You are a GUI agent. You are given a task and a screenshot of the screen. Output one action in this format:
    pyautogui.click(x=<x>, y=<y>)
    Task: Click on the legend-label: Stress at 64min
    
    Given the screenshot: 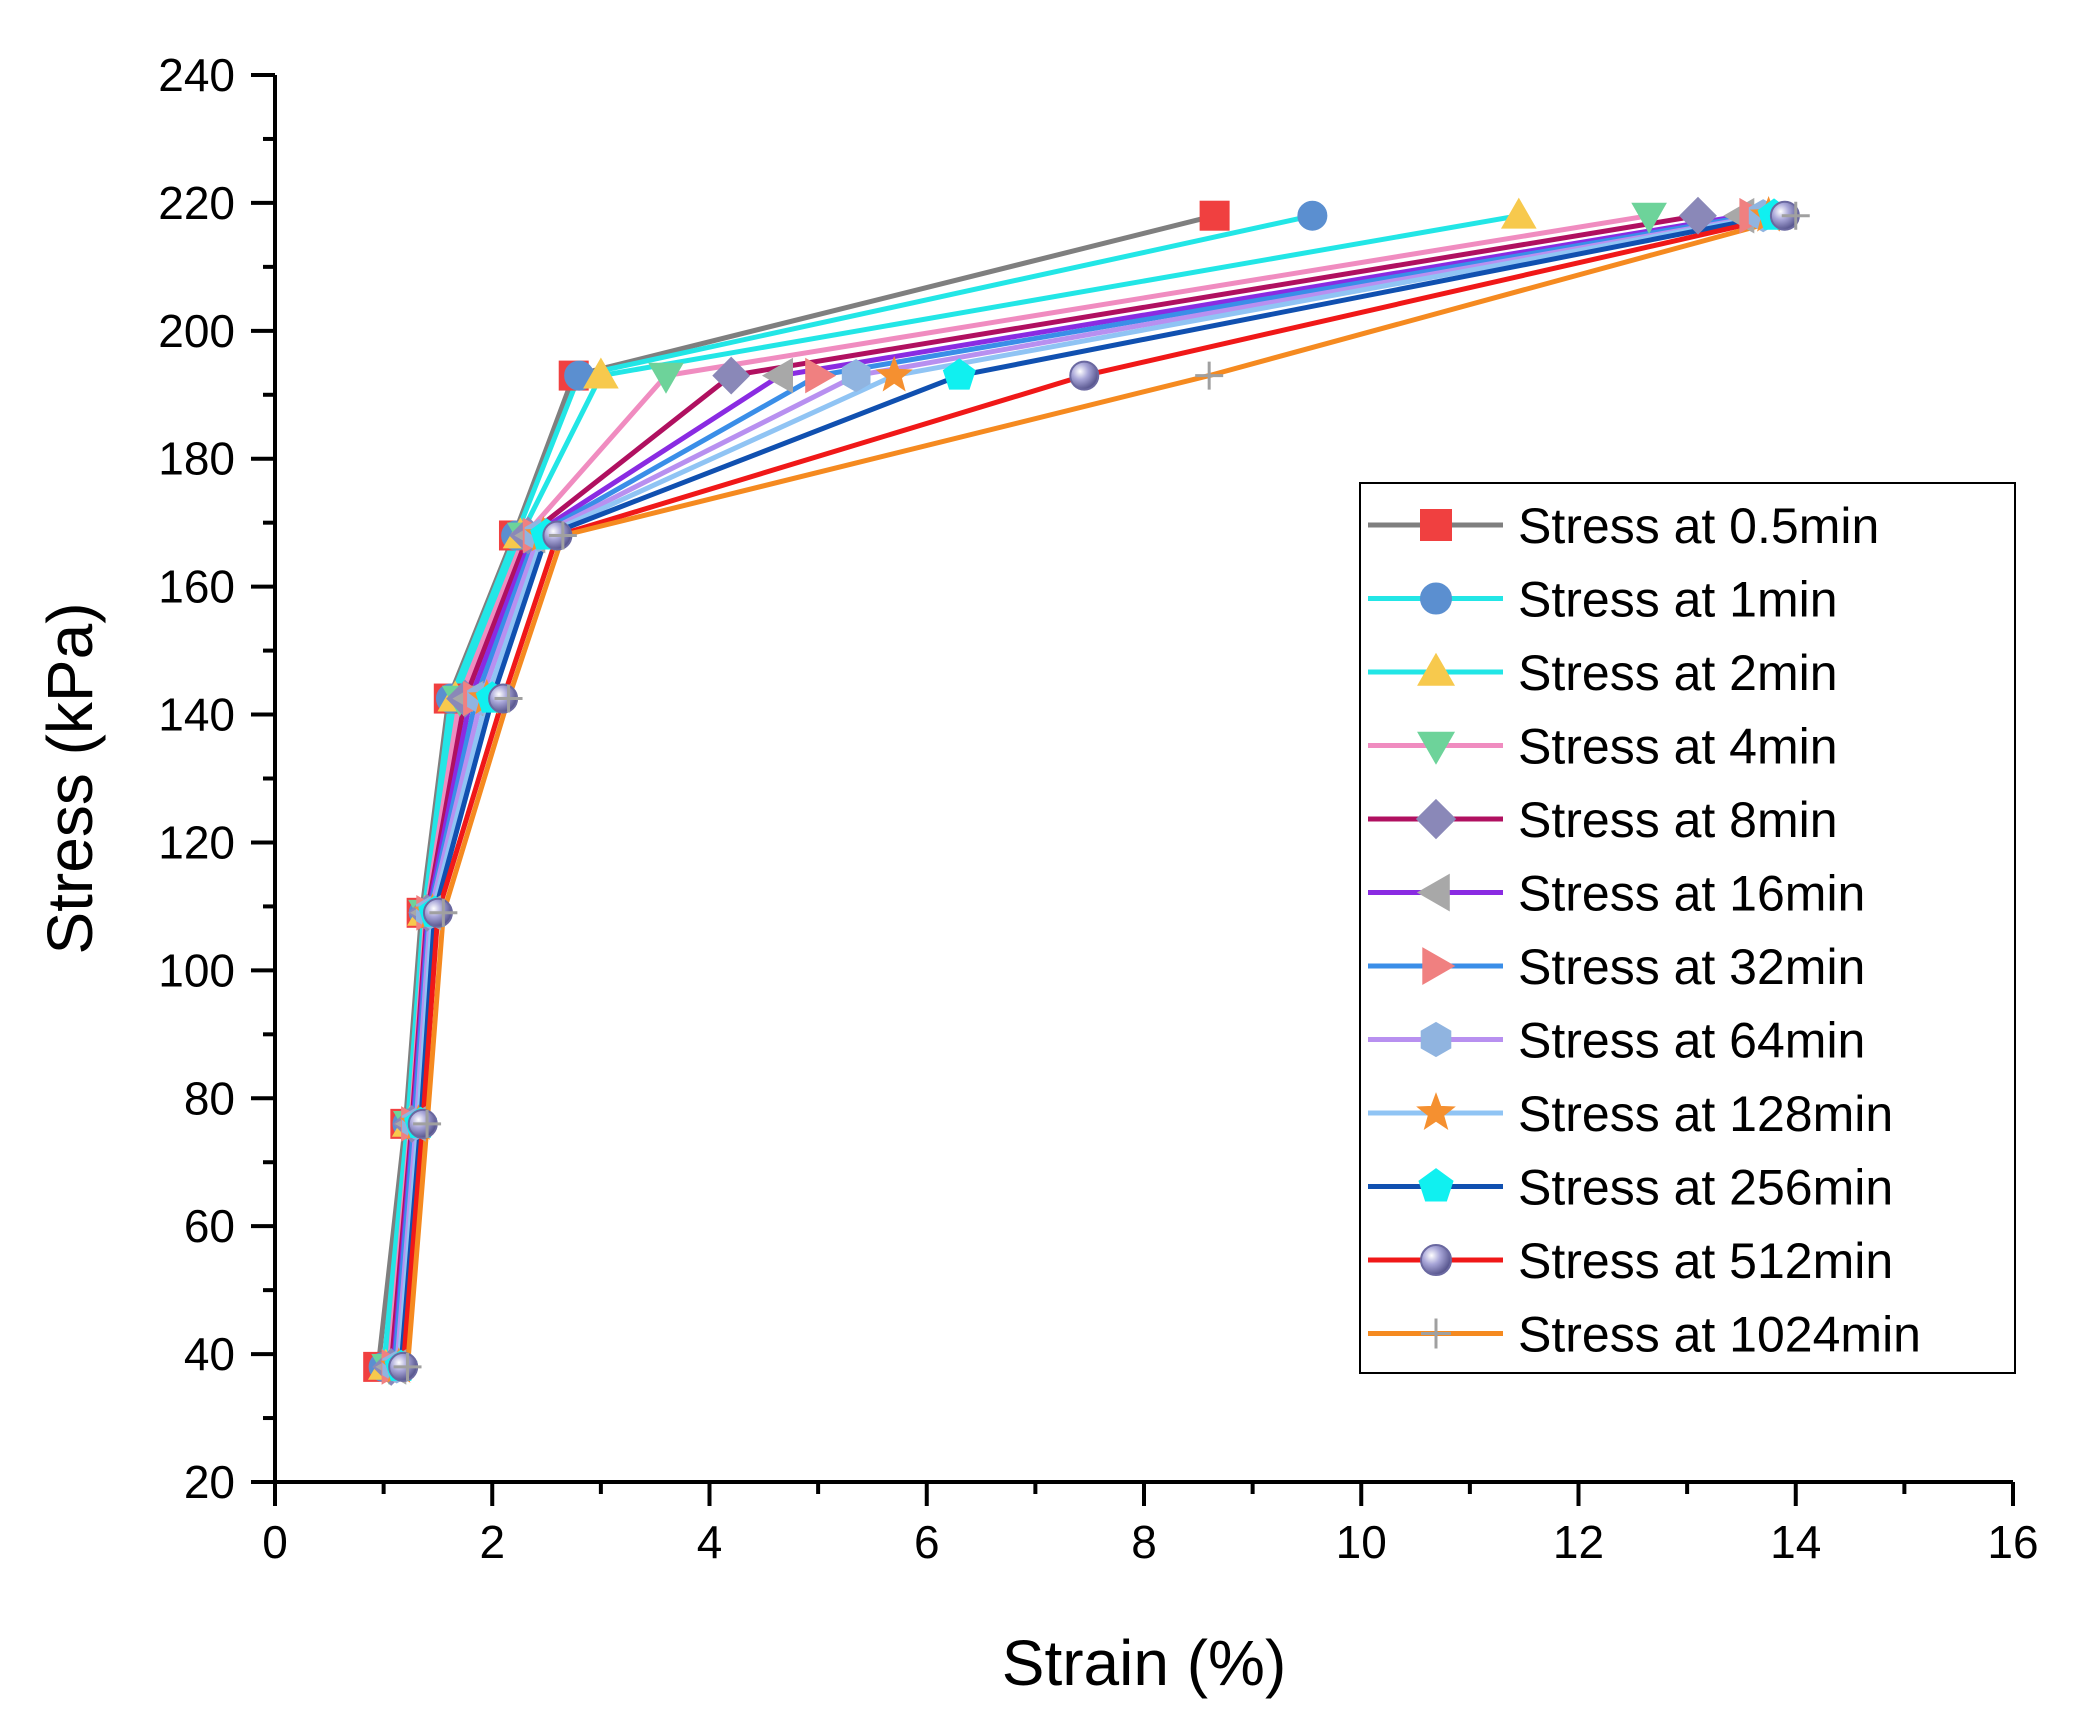 What is the action you would take?
    pyautogui.click(x=1691, y=1041)
    